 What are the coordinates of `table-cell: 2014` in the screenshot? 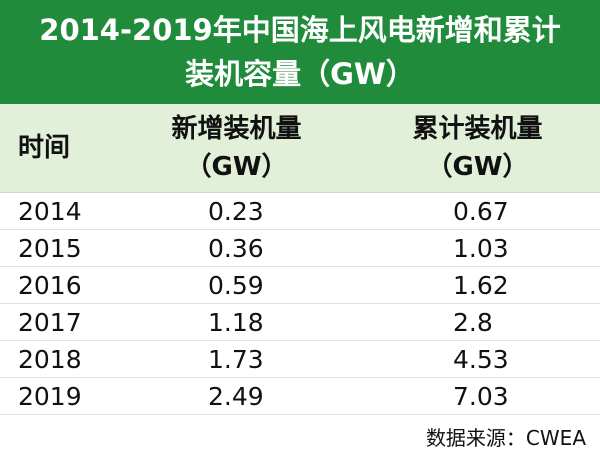 It's located at (59, 211).